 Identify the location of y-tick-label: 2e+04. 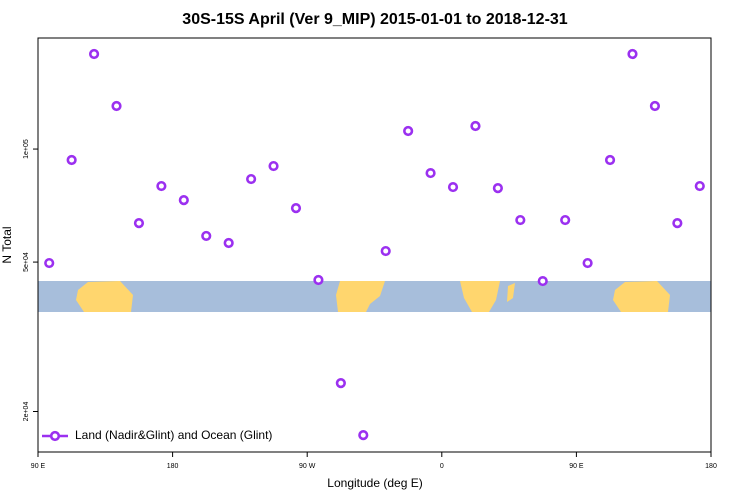
(26, 412).